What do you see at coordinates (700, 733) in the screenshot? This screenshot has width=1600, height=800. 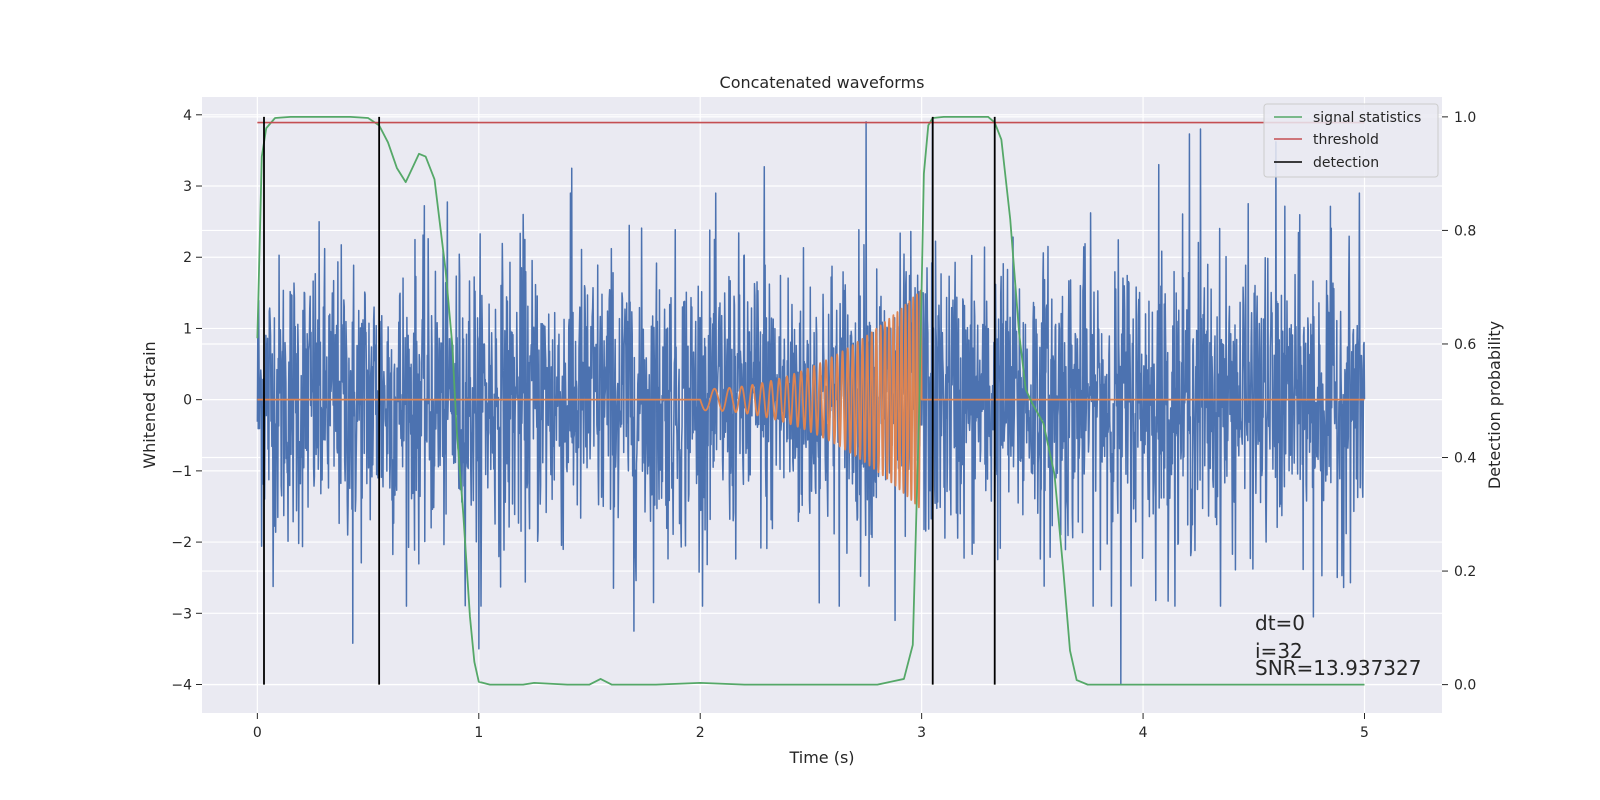 I see `x-tick-label: 2` at bounding box center [700, 733].